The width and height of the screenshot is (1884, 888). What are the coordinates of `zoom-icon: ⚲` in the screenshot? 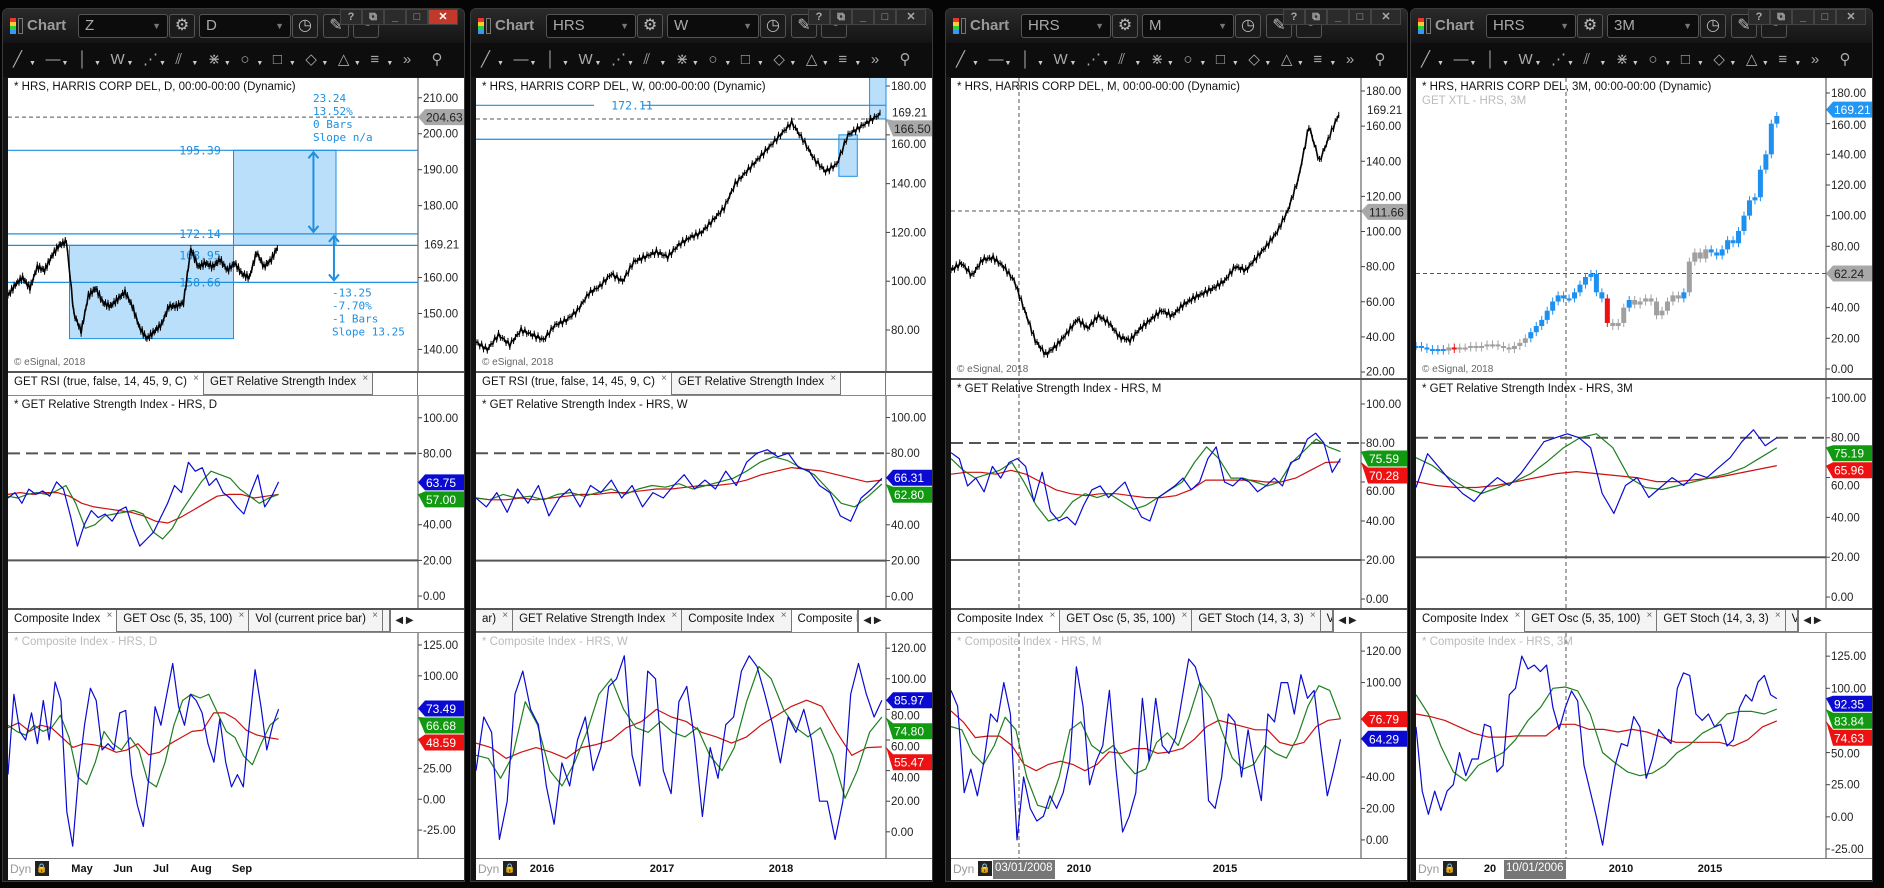 It's located at (437, 59).